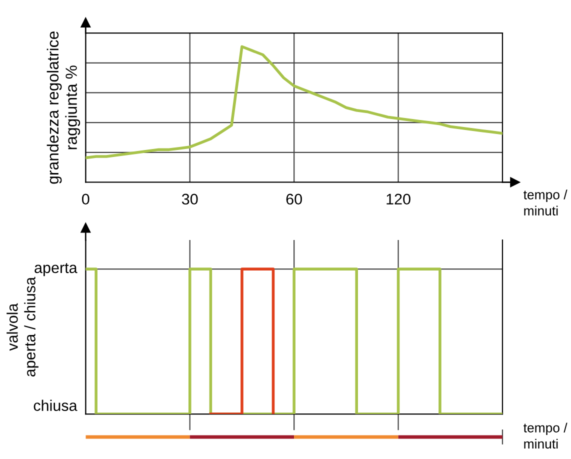 The image size is (571, 459). What do you see at coordinates (398, 199) in the screenshot?
I see `x-tick-label: 120` at bounding box center [398, 199].